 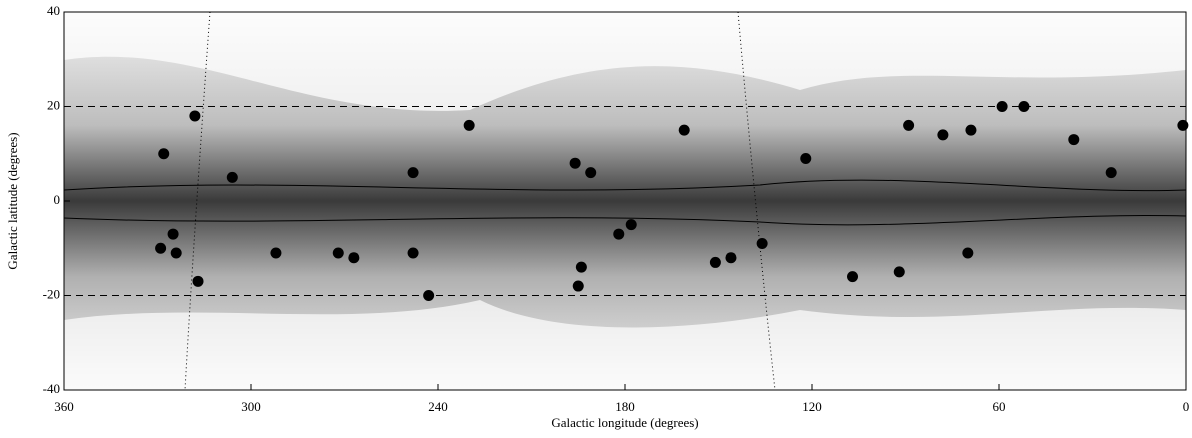 I want to click on y-tick-label: 40, so click(x=53, y=10).